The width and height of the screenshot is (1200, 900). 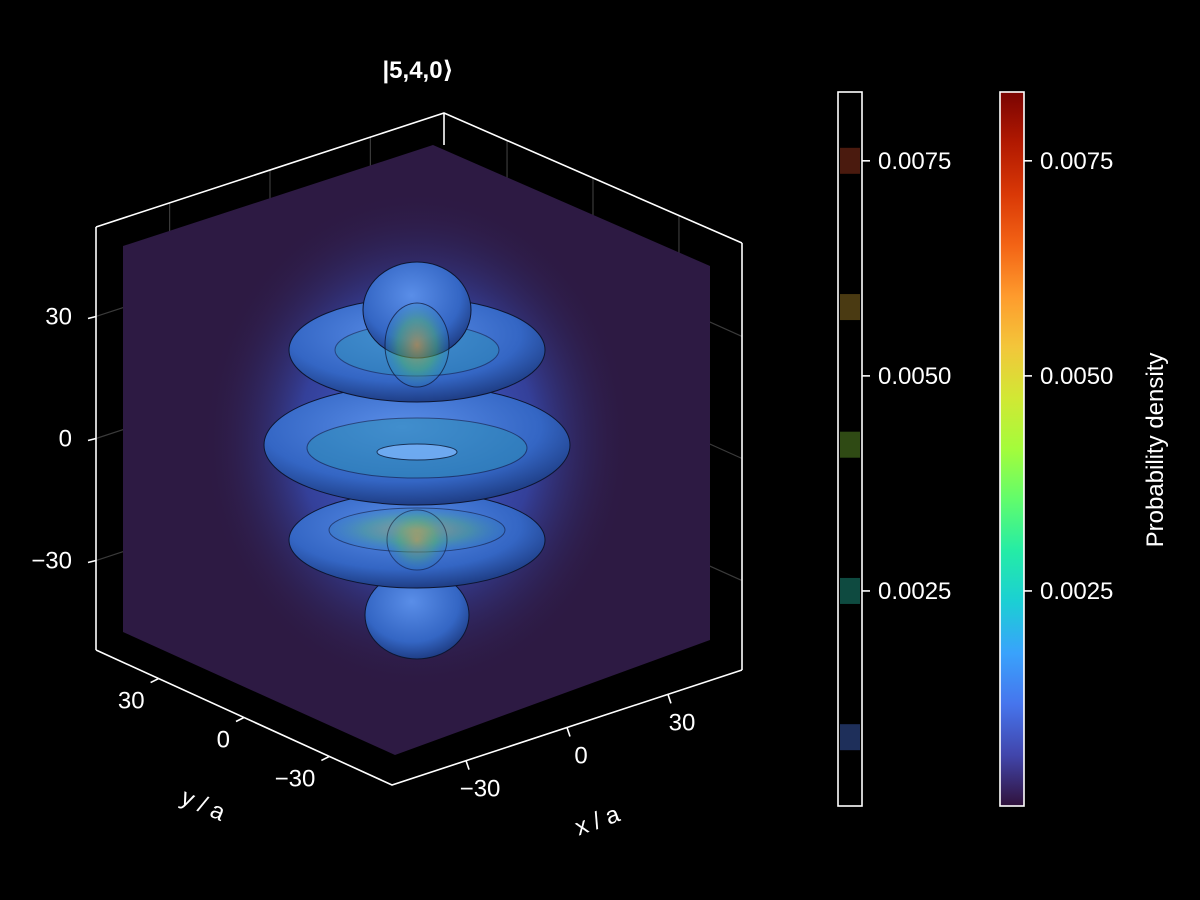 I want to click on colorbar-contour: 0.0025 0.0050 0.0075, so click(x=894, y=449).